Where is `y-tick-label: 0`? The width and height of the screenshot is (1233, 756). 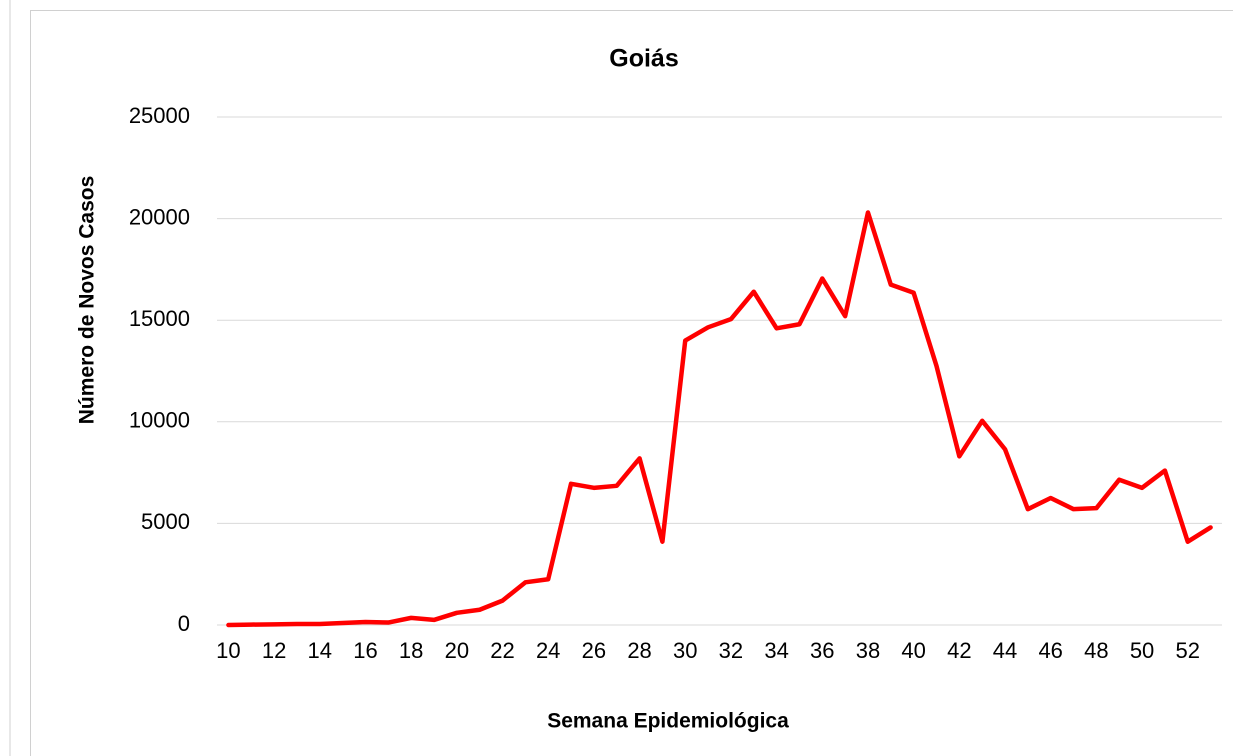 y-tick-label: 0 is located at coordinates (184, 623).